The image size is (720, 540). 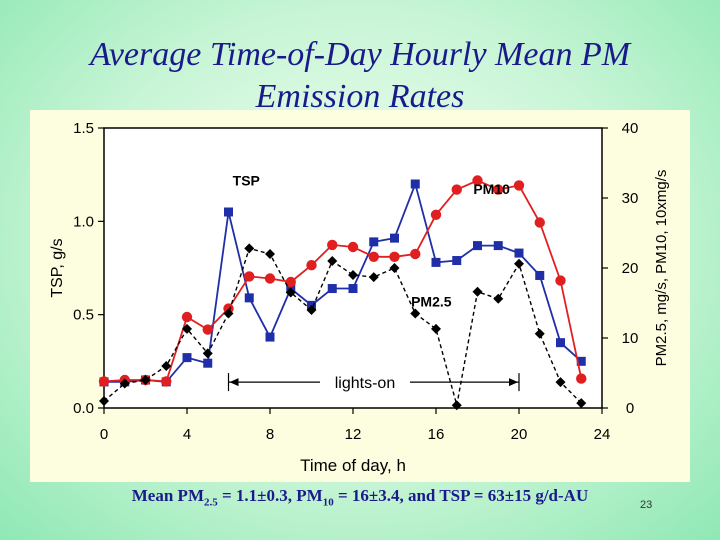 What do you see at coordinates (211, 502) in the screenshot?
I see `footnote-sub-1: 2.5` at bounding box center [211, 502].